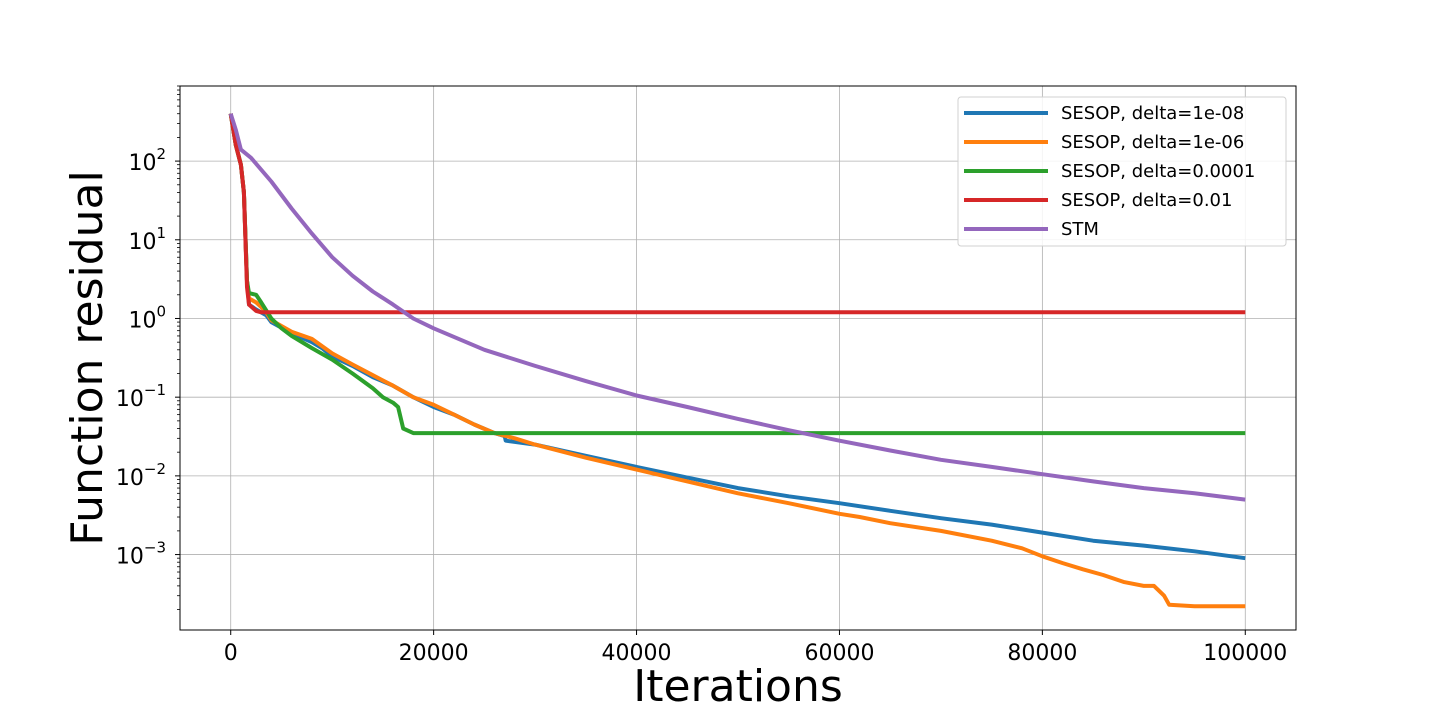  Describe the element at coordinates (434, 653) in the screenshot. I see `x-tick-label: 20000` at that location.